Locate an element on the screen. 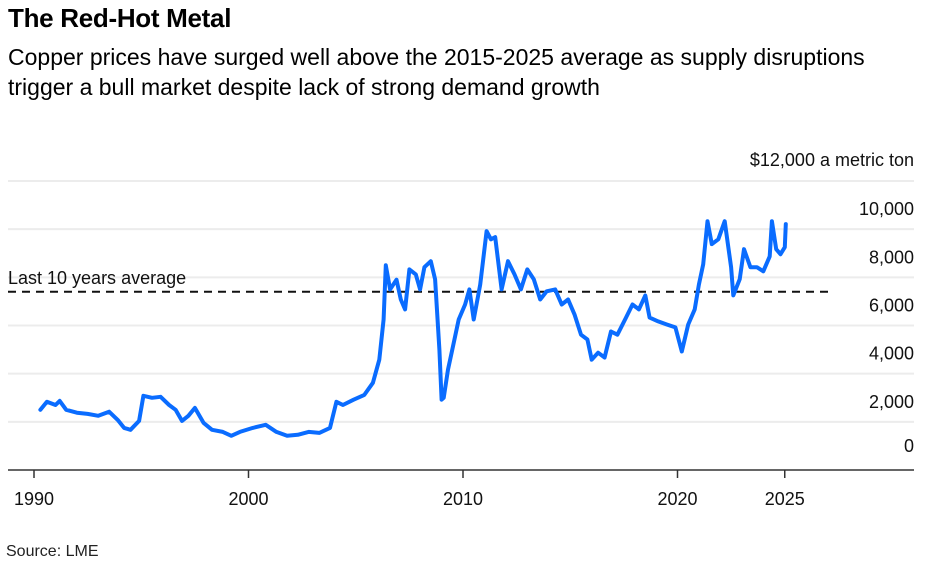 The height and width of the screenshot is (573, 940). x-tick-label-2000: 2000 is located at coordinates (248, 499).